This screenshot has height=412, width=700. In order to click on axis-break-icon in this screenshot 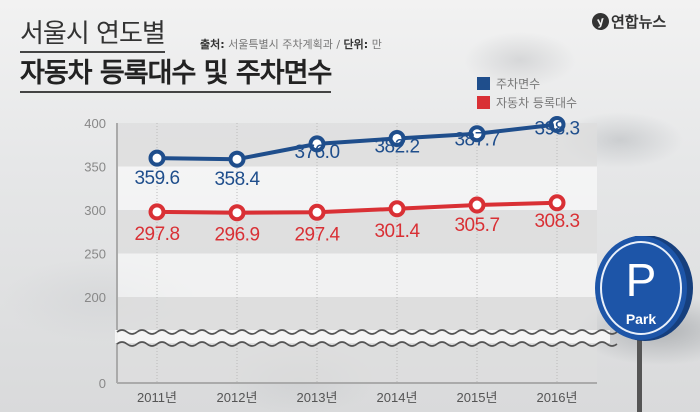, I will do `click(367, 332)`.